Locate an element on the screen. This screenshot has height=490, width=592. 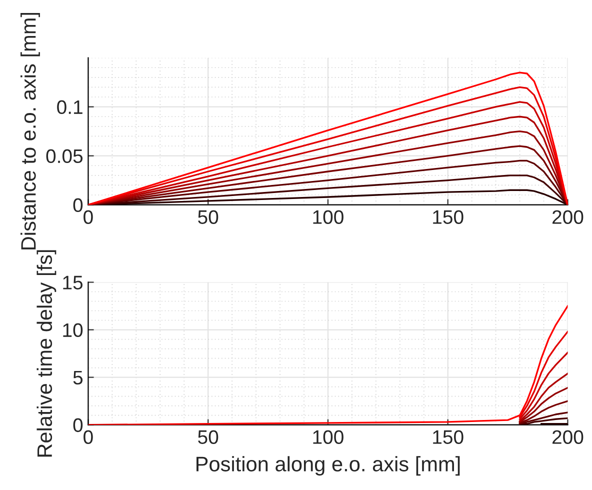
y-tick-label: 10 is located at coordinates (73, 330).